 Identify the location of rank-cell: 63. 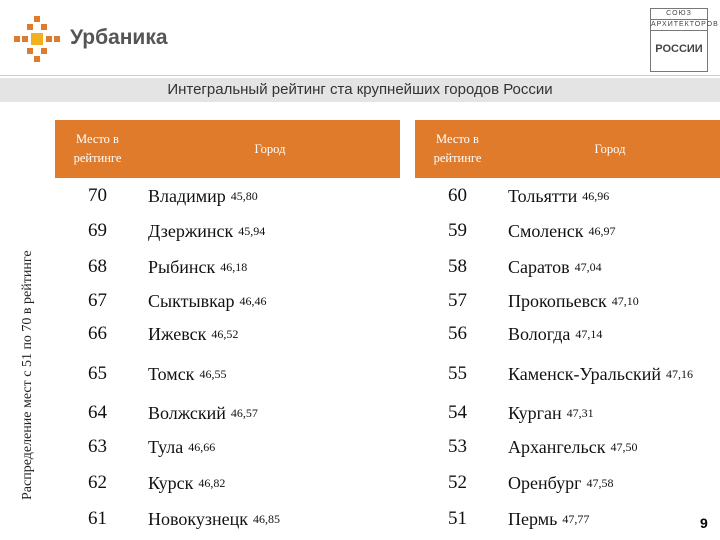
(97, 446).